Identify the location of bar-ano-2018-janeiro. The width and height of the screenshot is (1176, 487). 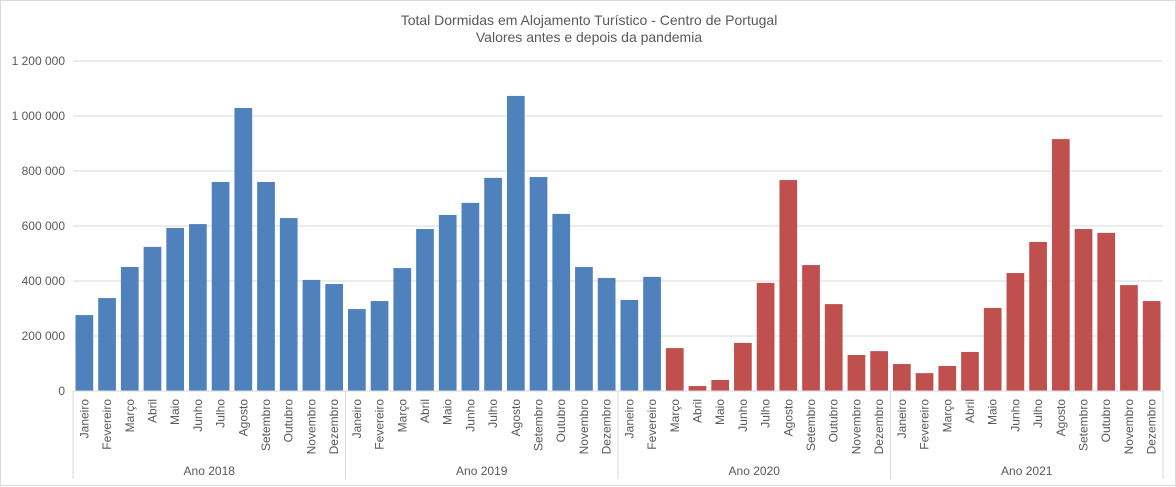
(84, 353).